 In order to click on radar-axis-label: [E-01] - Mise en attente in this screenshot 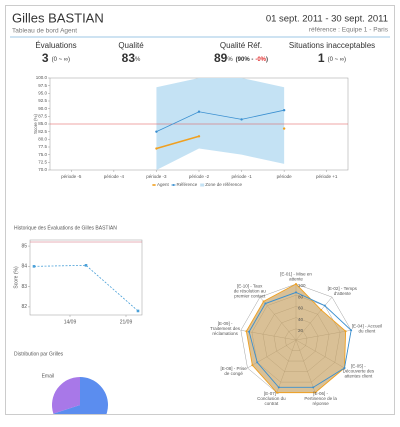, I will do `click(296, 277)`.